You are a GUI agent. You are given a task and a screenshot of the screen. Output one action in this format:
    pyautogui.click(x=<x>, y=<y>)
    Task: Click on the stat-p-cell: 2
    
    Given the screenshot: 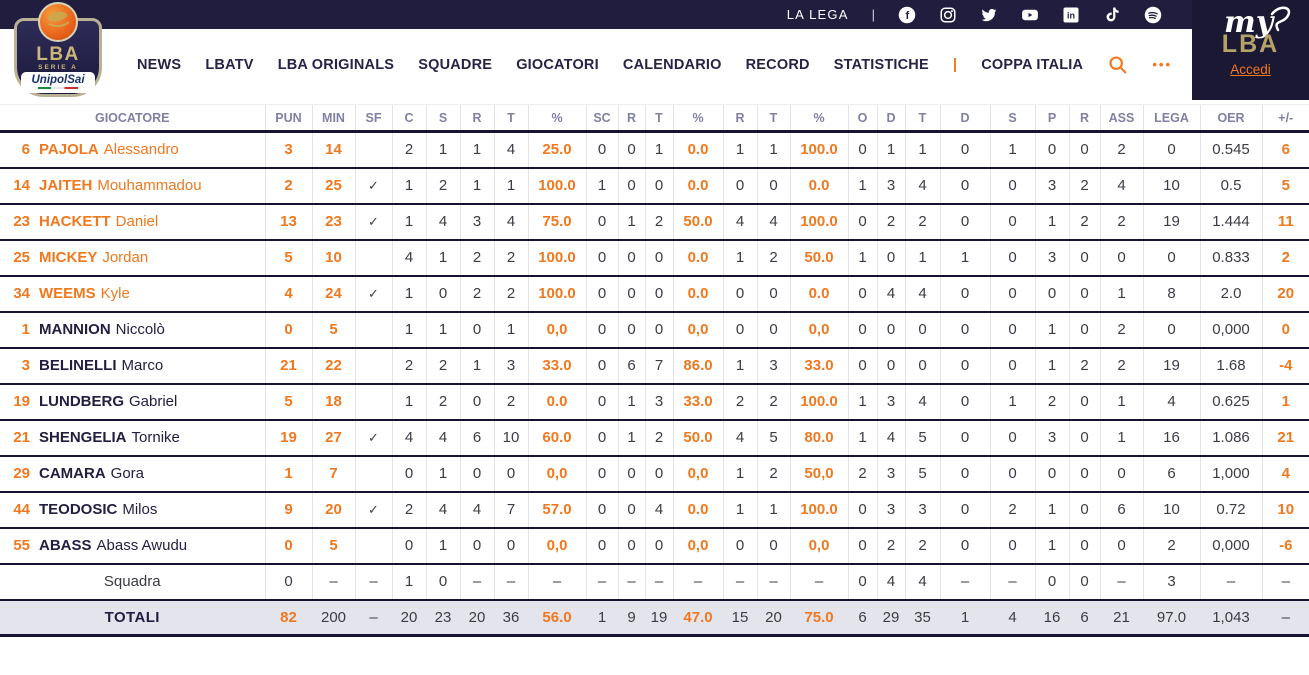 What is the action you would take?
    pyautogui.click(x=1051, y=401)
    